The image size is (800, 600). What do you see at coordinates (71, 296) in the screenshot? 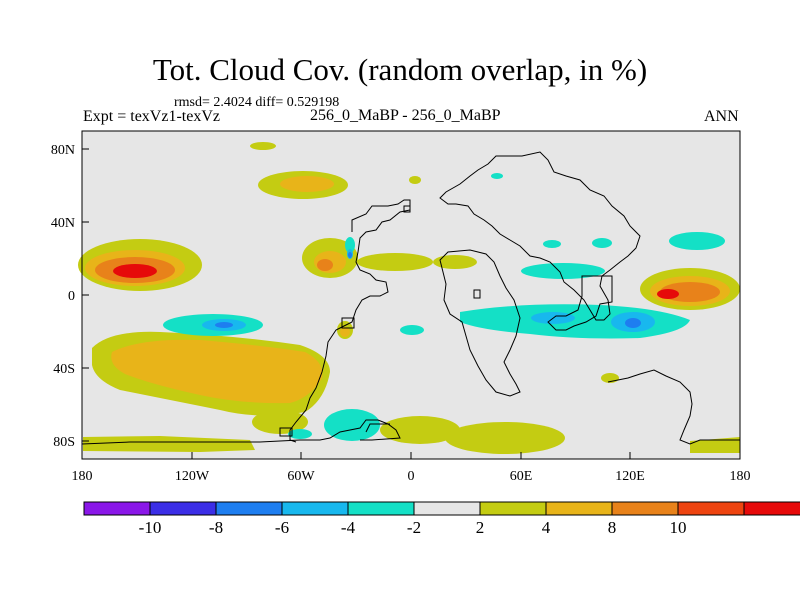
I see `y-tick-label: 0` at bounding box center [71, 296].